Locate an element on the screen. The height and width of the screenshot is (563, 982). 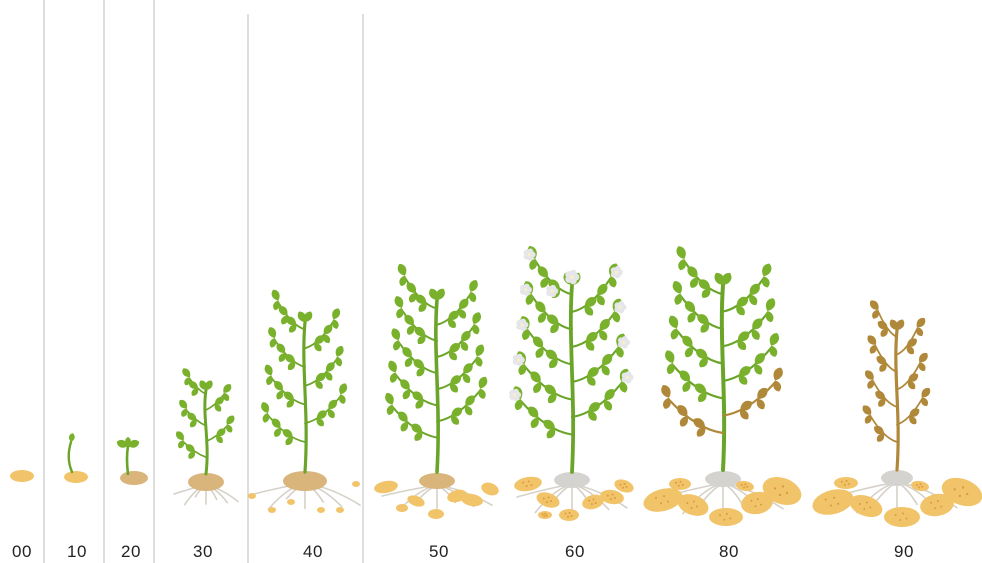
stage-label-50: 50 is located at coordinates (439, 551).